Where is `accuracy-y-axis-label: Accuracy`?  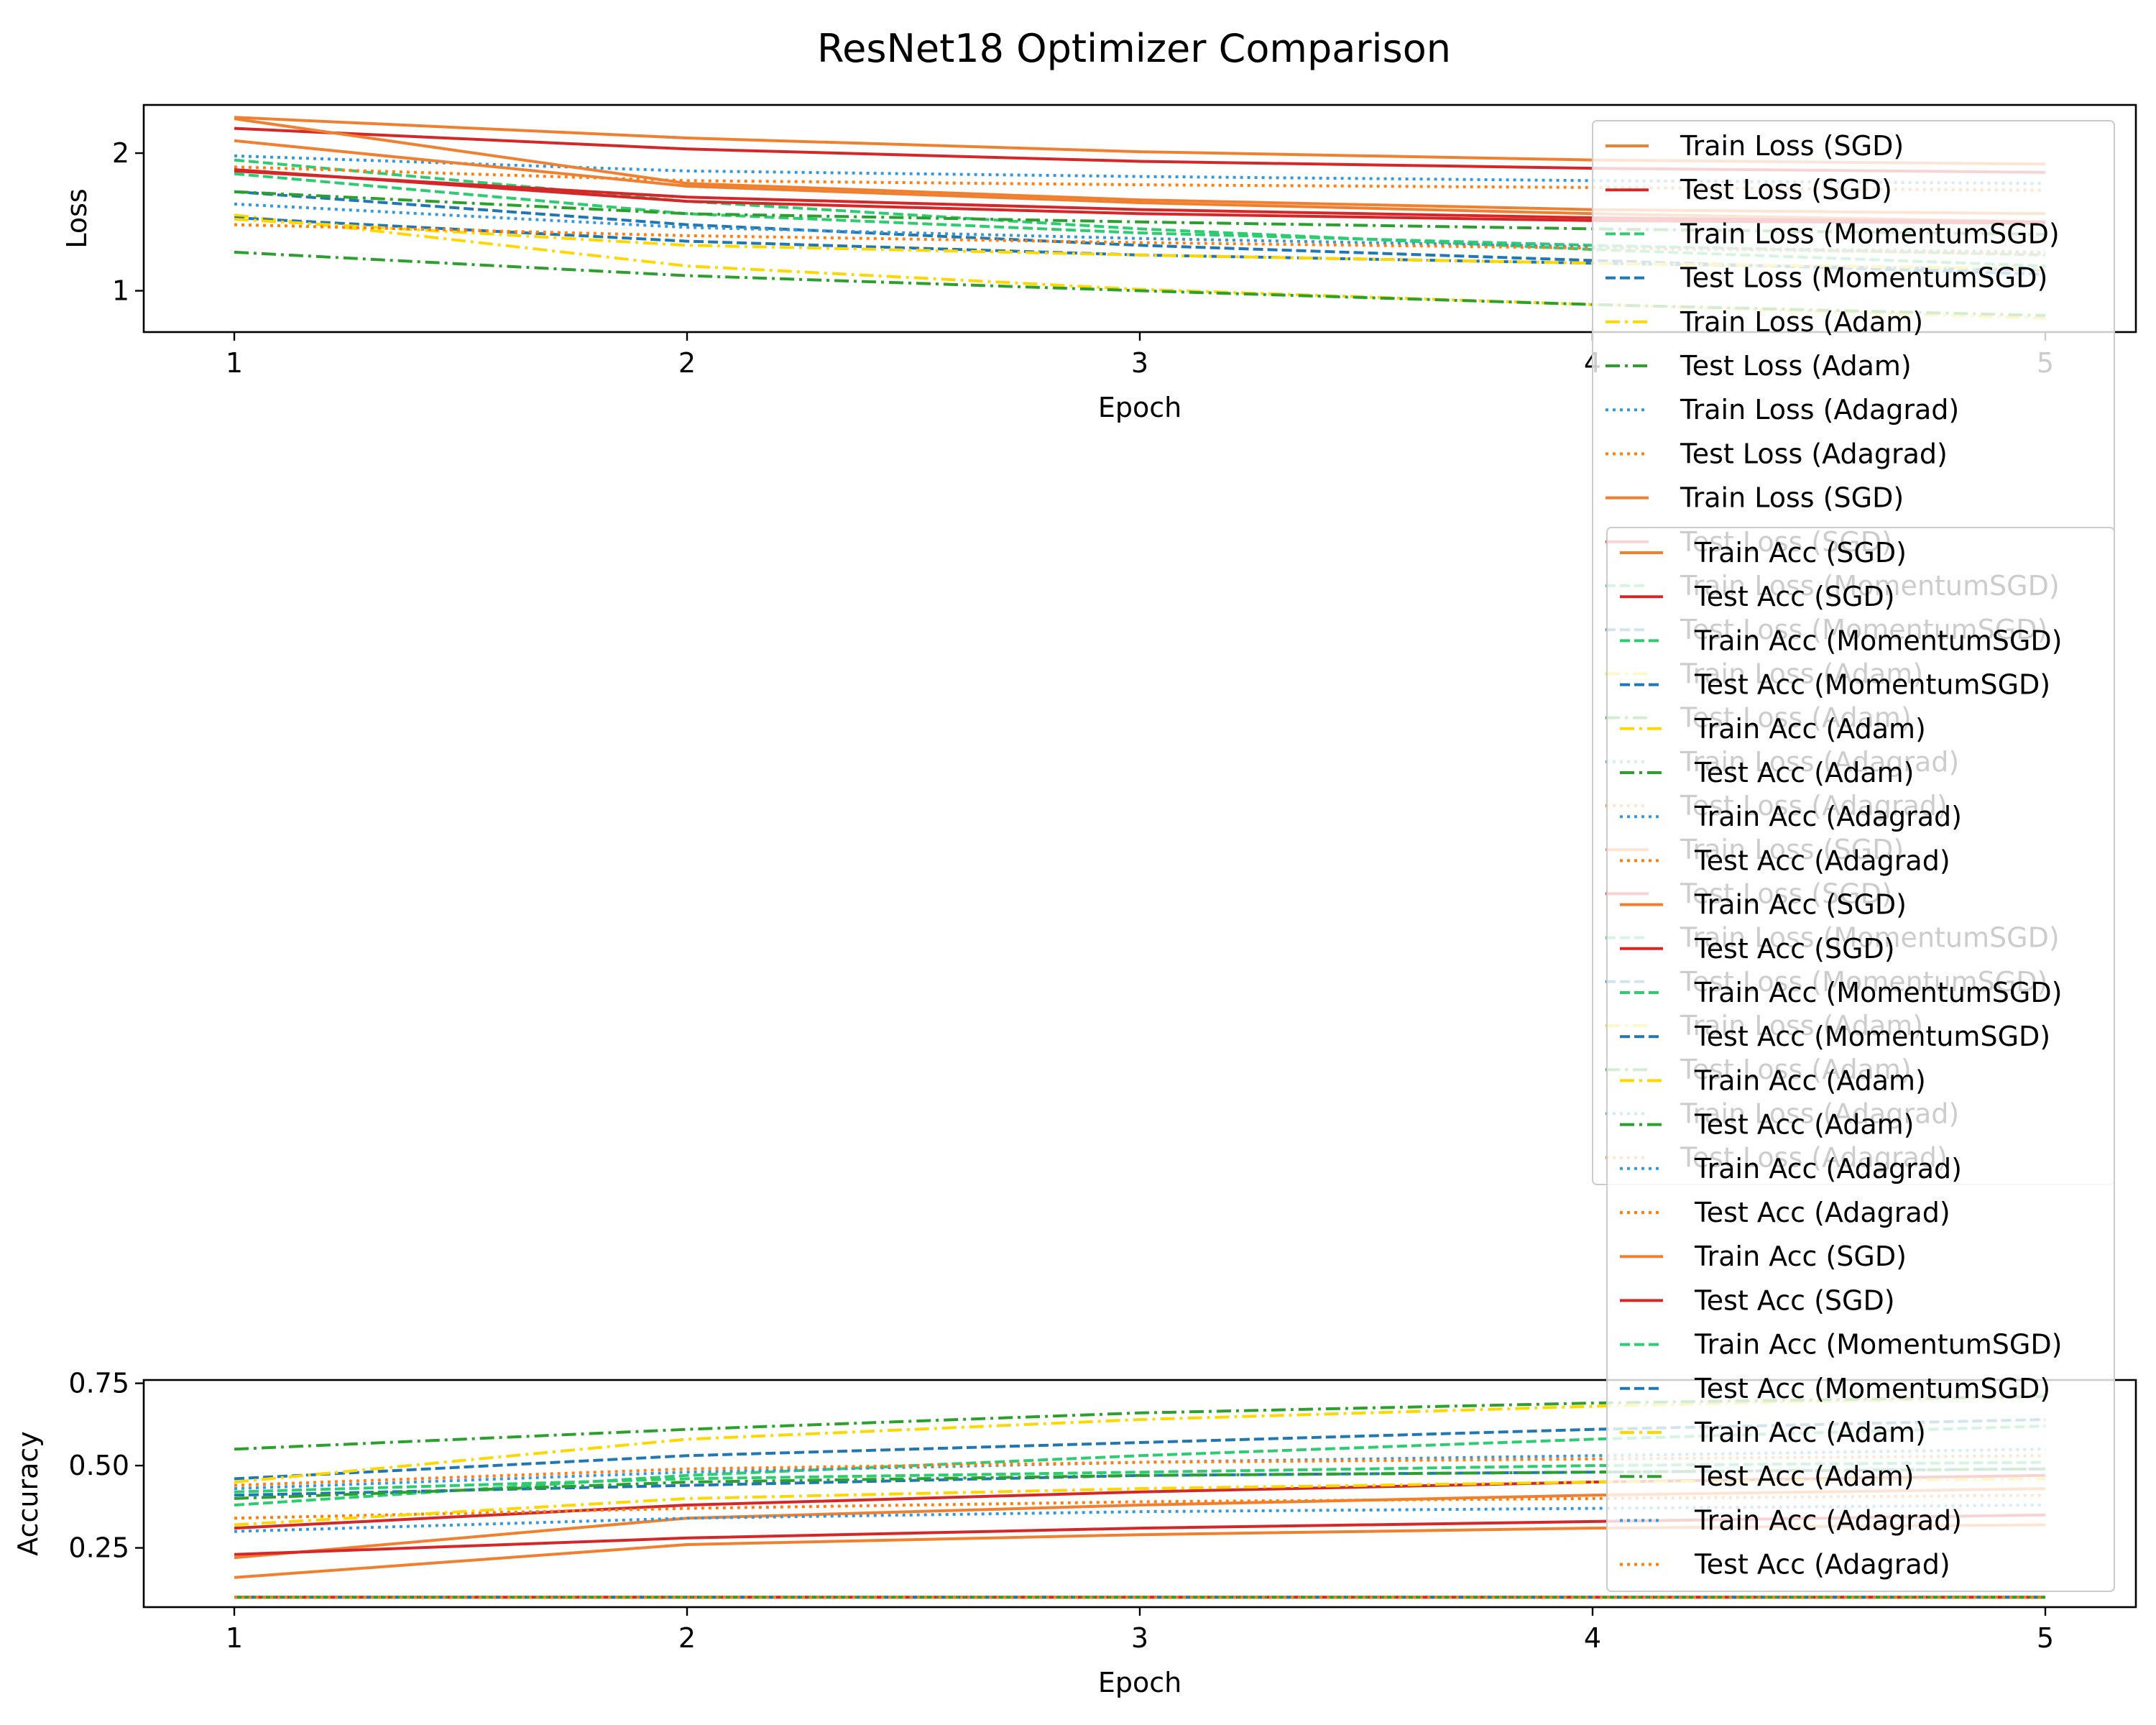
accuracy-y-axis-label: Accuracy is located at coordinates (28, 1493).